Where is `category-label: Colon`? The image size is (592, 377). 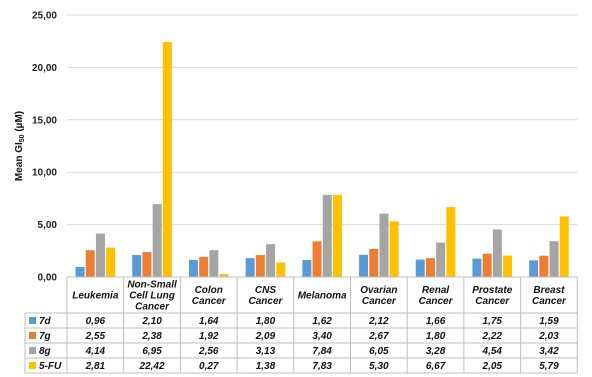
category-label: Colon is located at coordinates (209, 290).